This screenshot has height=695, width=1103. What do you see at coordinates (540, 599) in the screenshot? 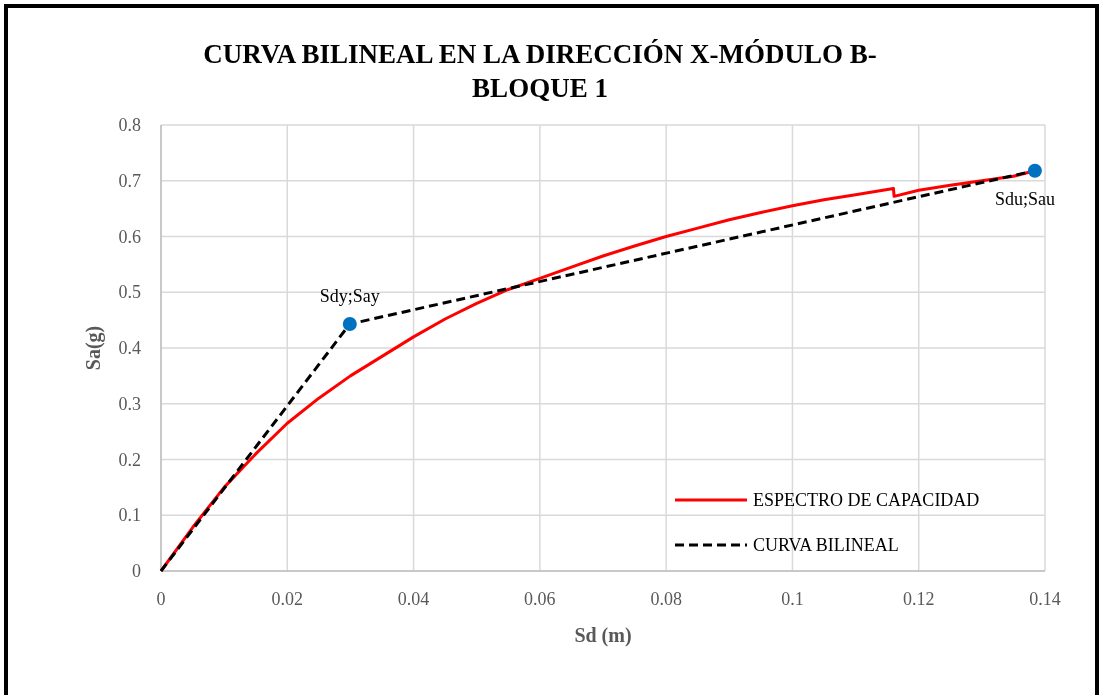
I see `x-tick-label: 0.06` at bounding box center [540, 599].